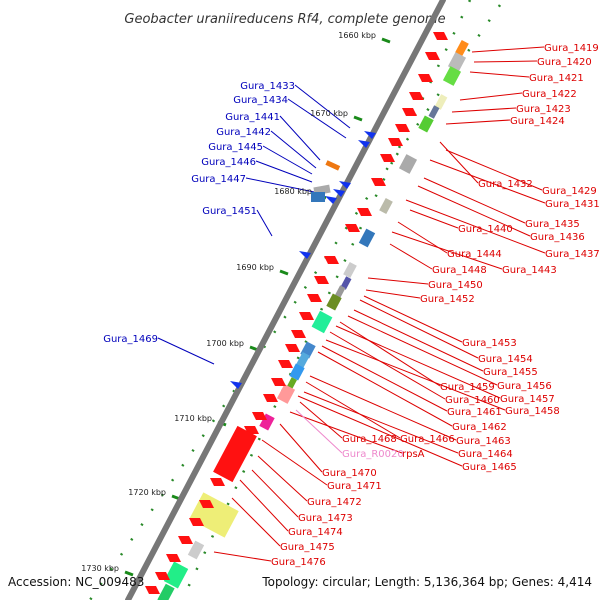 The image size is (600, 600). I want to click on reverse-gene-label: Gura_1468, so click(369, 439).